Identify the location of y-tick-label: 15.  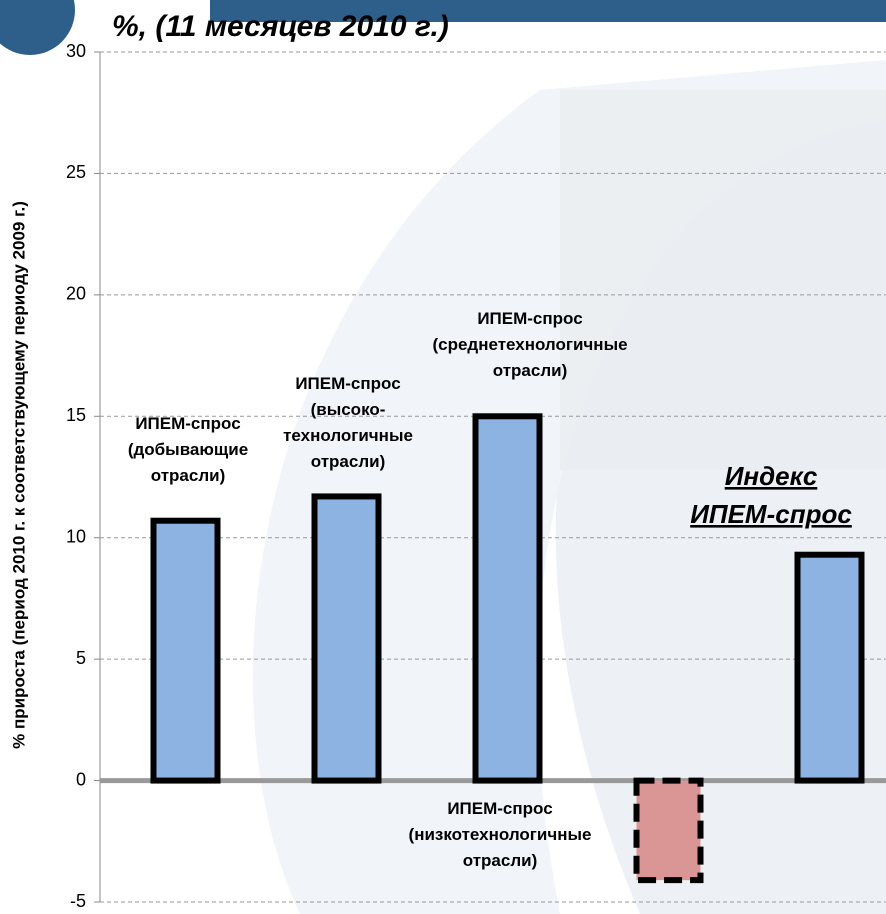
(76, 415).